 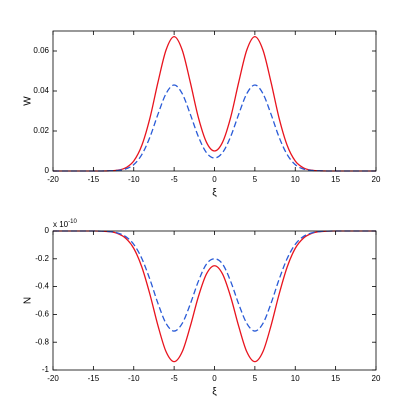 What do you see at coordinates (41, 130) in the screenshot?
I see `y-tick-label: 0.02` at bounding box center [41, 130].